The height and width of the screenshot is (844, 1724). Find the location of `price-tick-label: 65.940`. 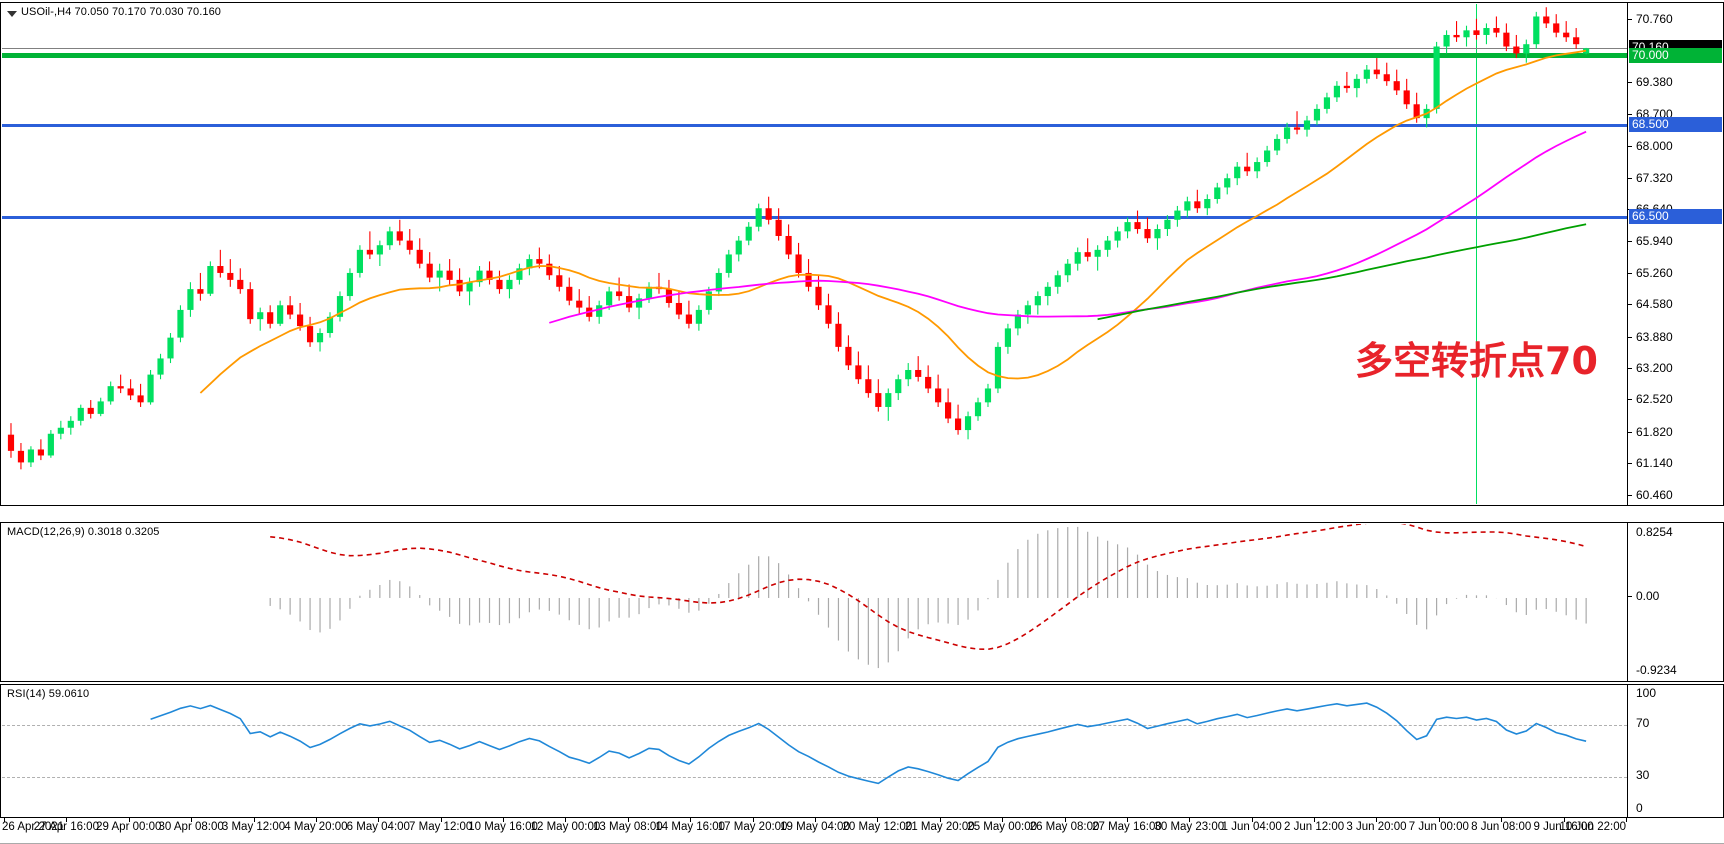

price-tick-label: 65.940 is located at coordinates (1654, 241).